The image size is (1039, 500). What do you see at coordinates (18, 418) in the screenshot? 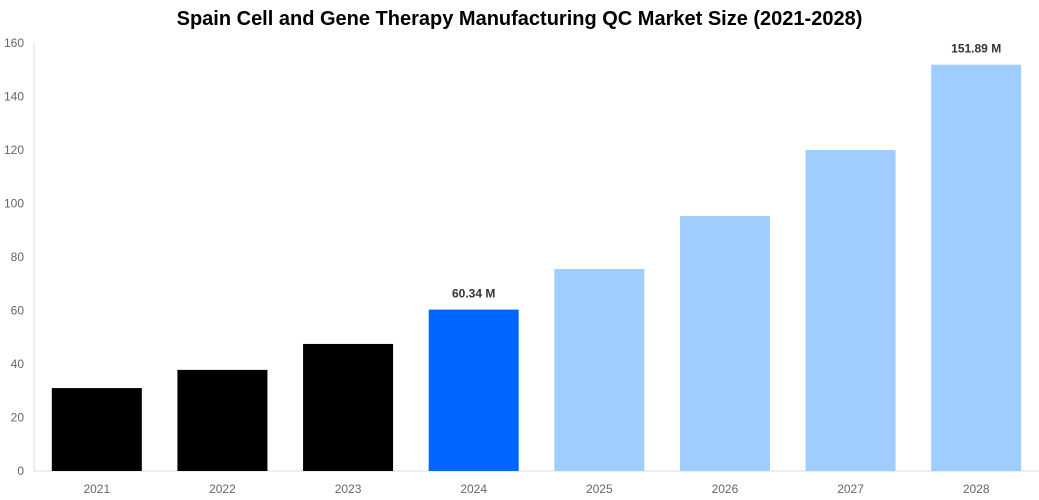
I see `y-tick-label: 20` at bounding box center [18, 418].